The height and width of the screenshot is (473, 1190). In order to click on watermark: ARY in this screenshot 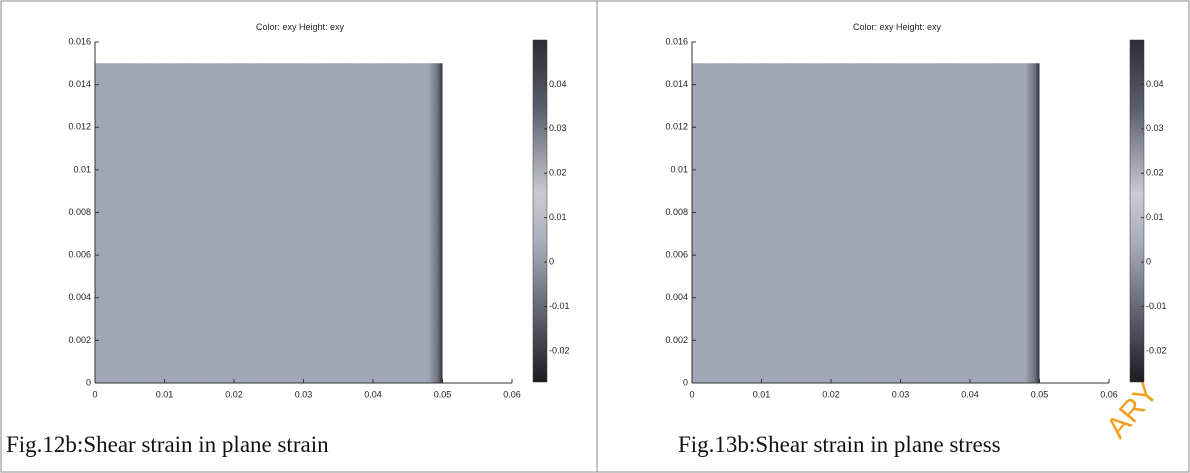, I will do `click(1132, 410)`.